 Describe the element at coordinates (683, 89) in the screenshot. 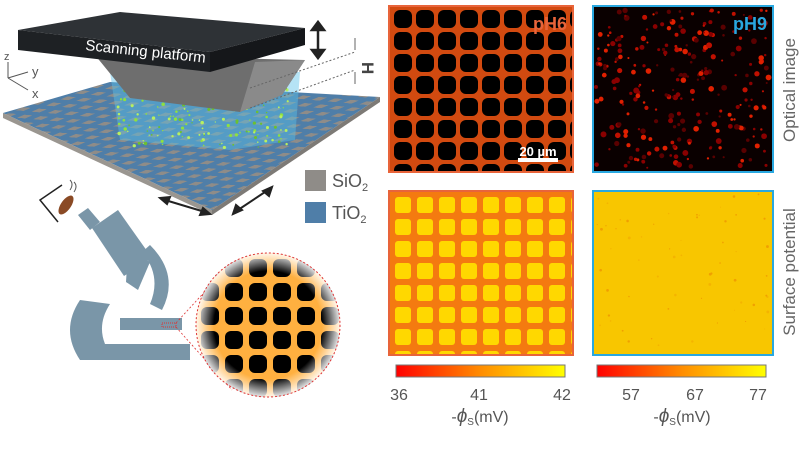

I see `optical-image-ph9: pH9` at that location.